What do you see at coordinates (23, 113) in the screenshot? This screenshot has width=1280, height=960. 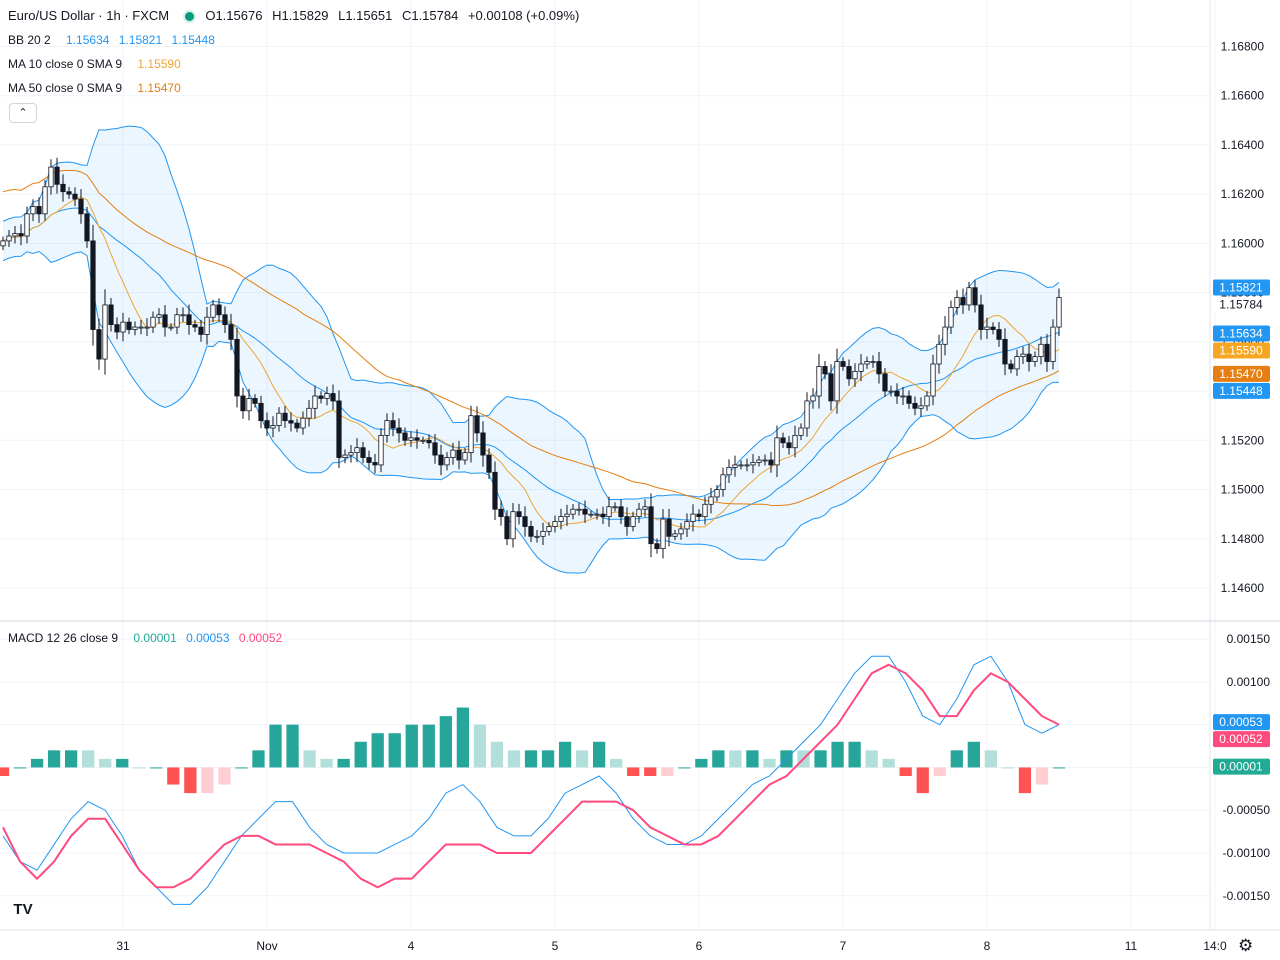 I see `collapse-legend-button: ⌃` at bounding box center [23, 113].